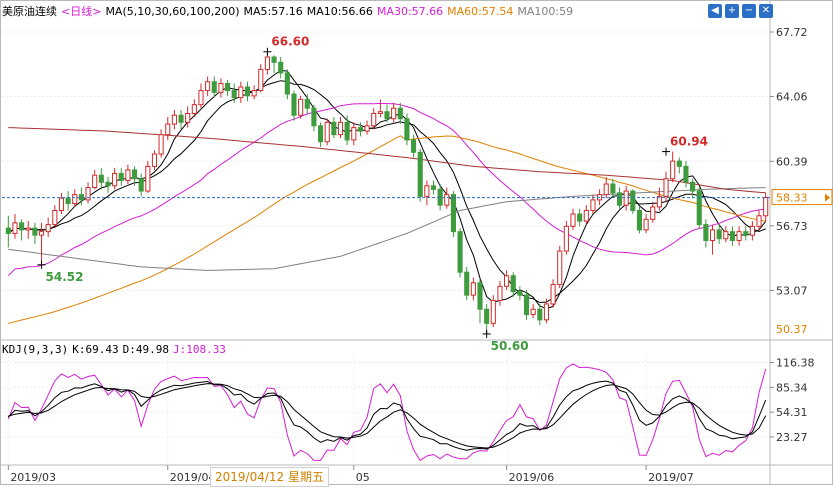 The image size is (833, 487). Describe the element at coordinates (29, 11) in the screenshot. I see `instrument-title: 美原油连续` at that location.